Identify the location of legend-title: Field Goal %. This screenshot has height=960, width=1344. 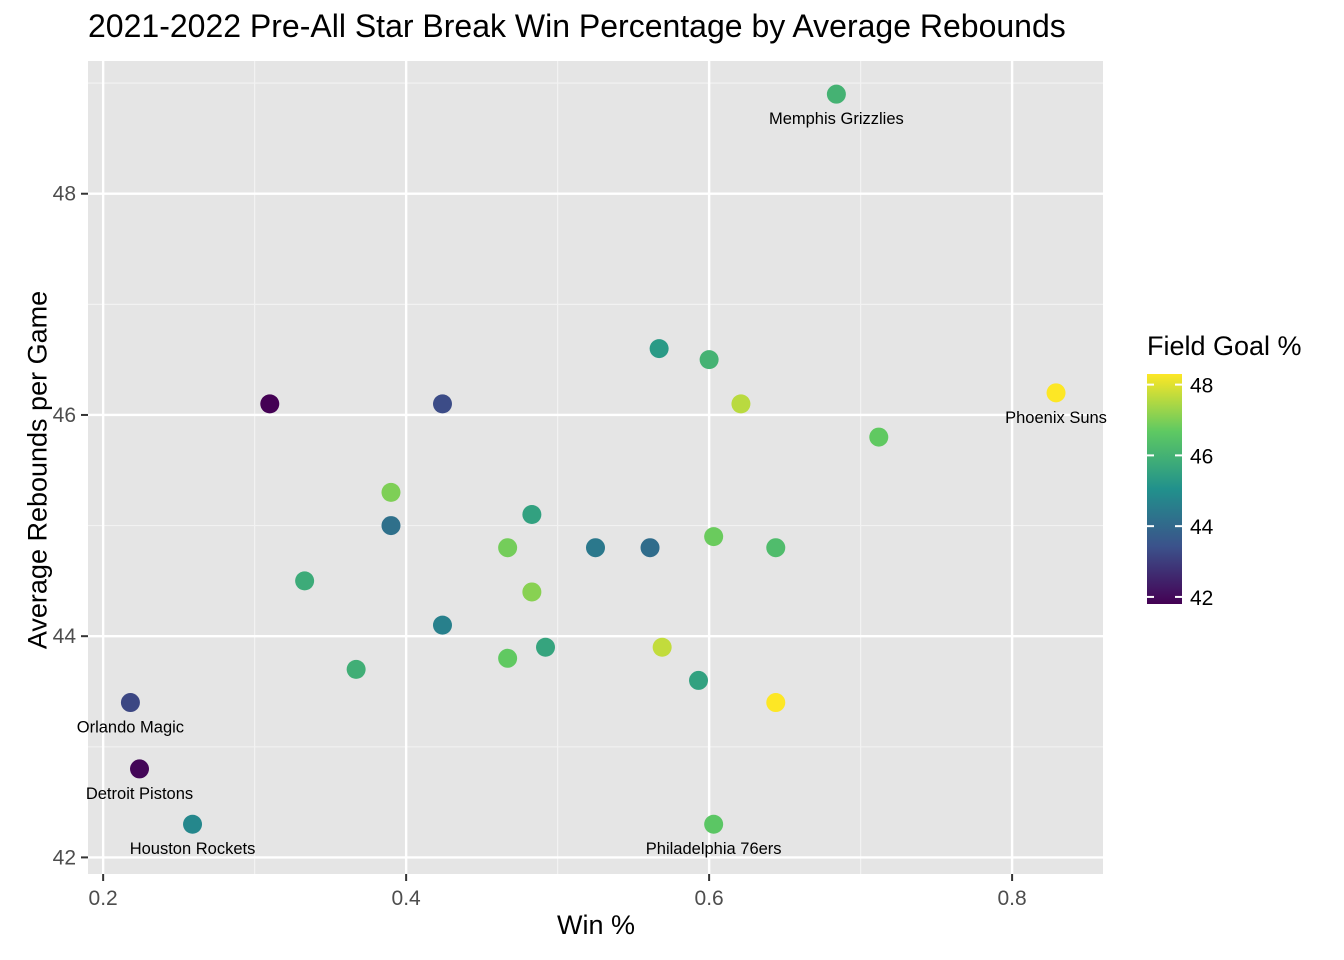
(1224, 346).